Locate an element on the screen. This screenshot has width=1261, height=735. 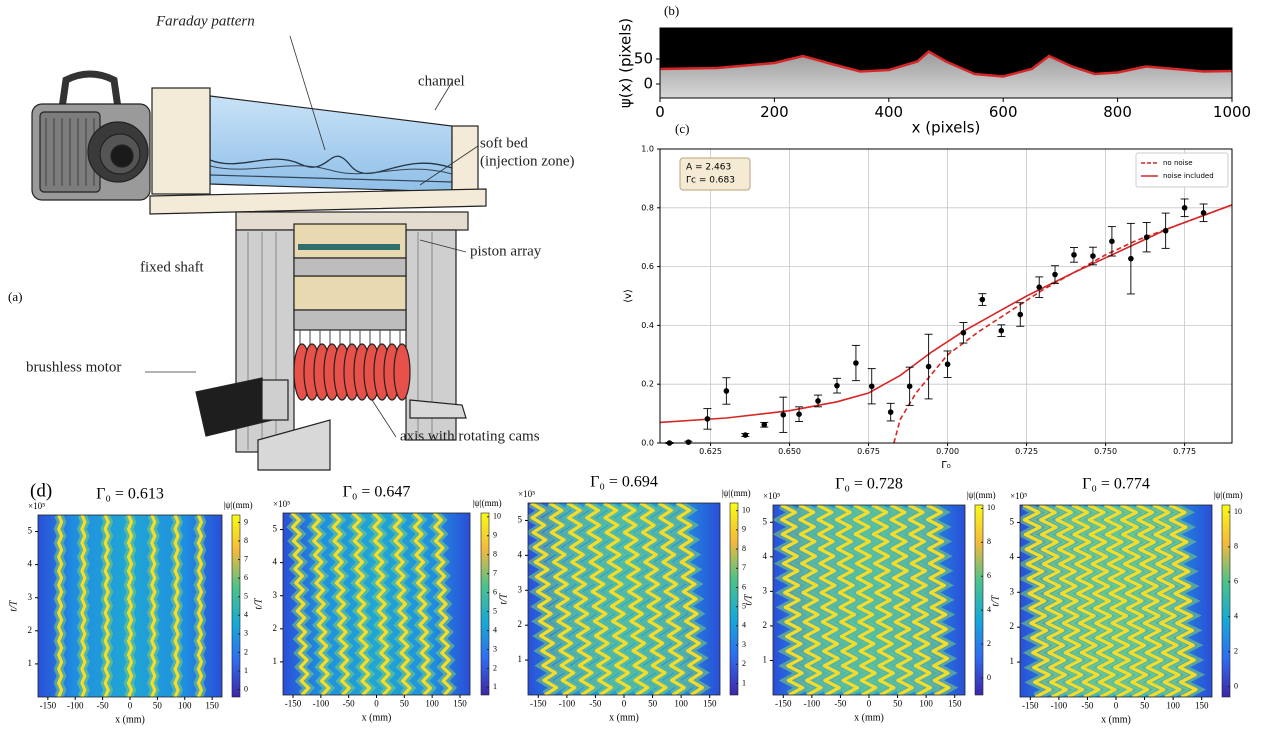
title: Γ₀ = 0.774 is located at coordinates (1116, 484).